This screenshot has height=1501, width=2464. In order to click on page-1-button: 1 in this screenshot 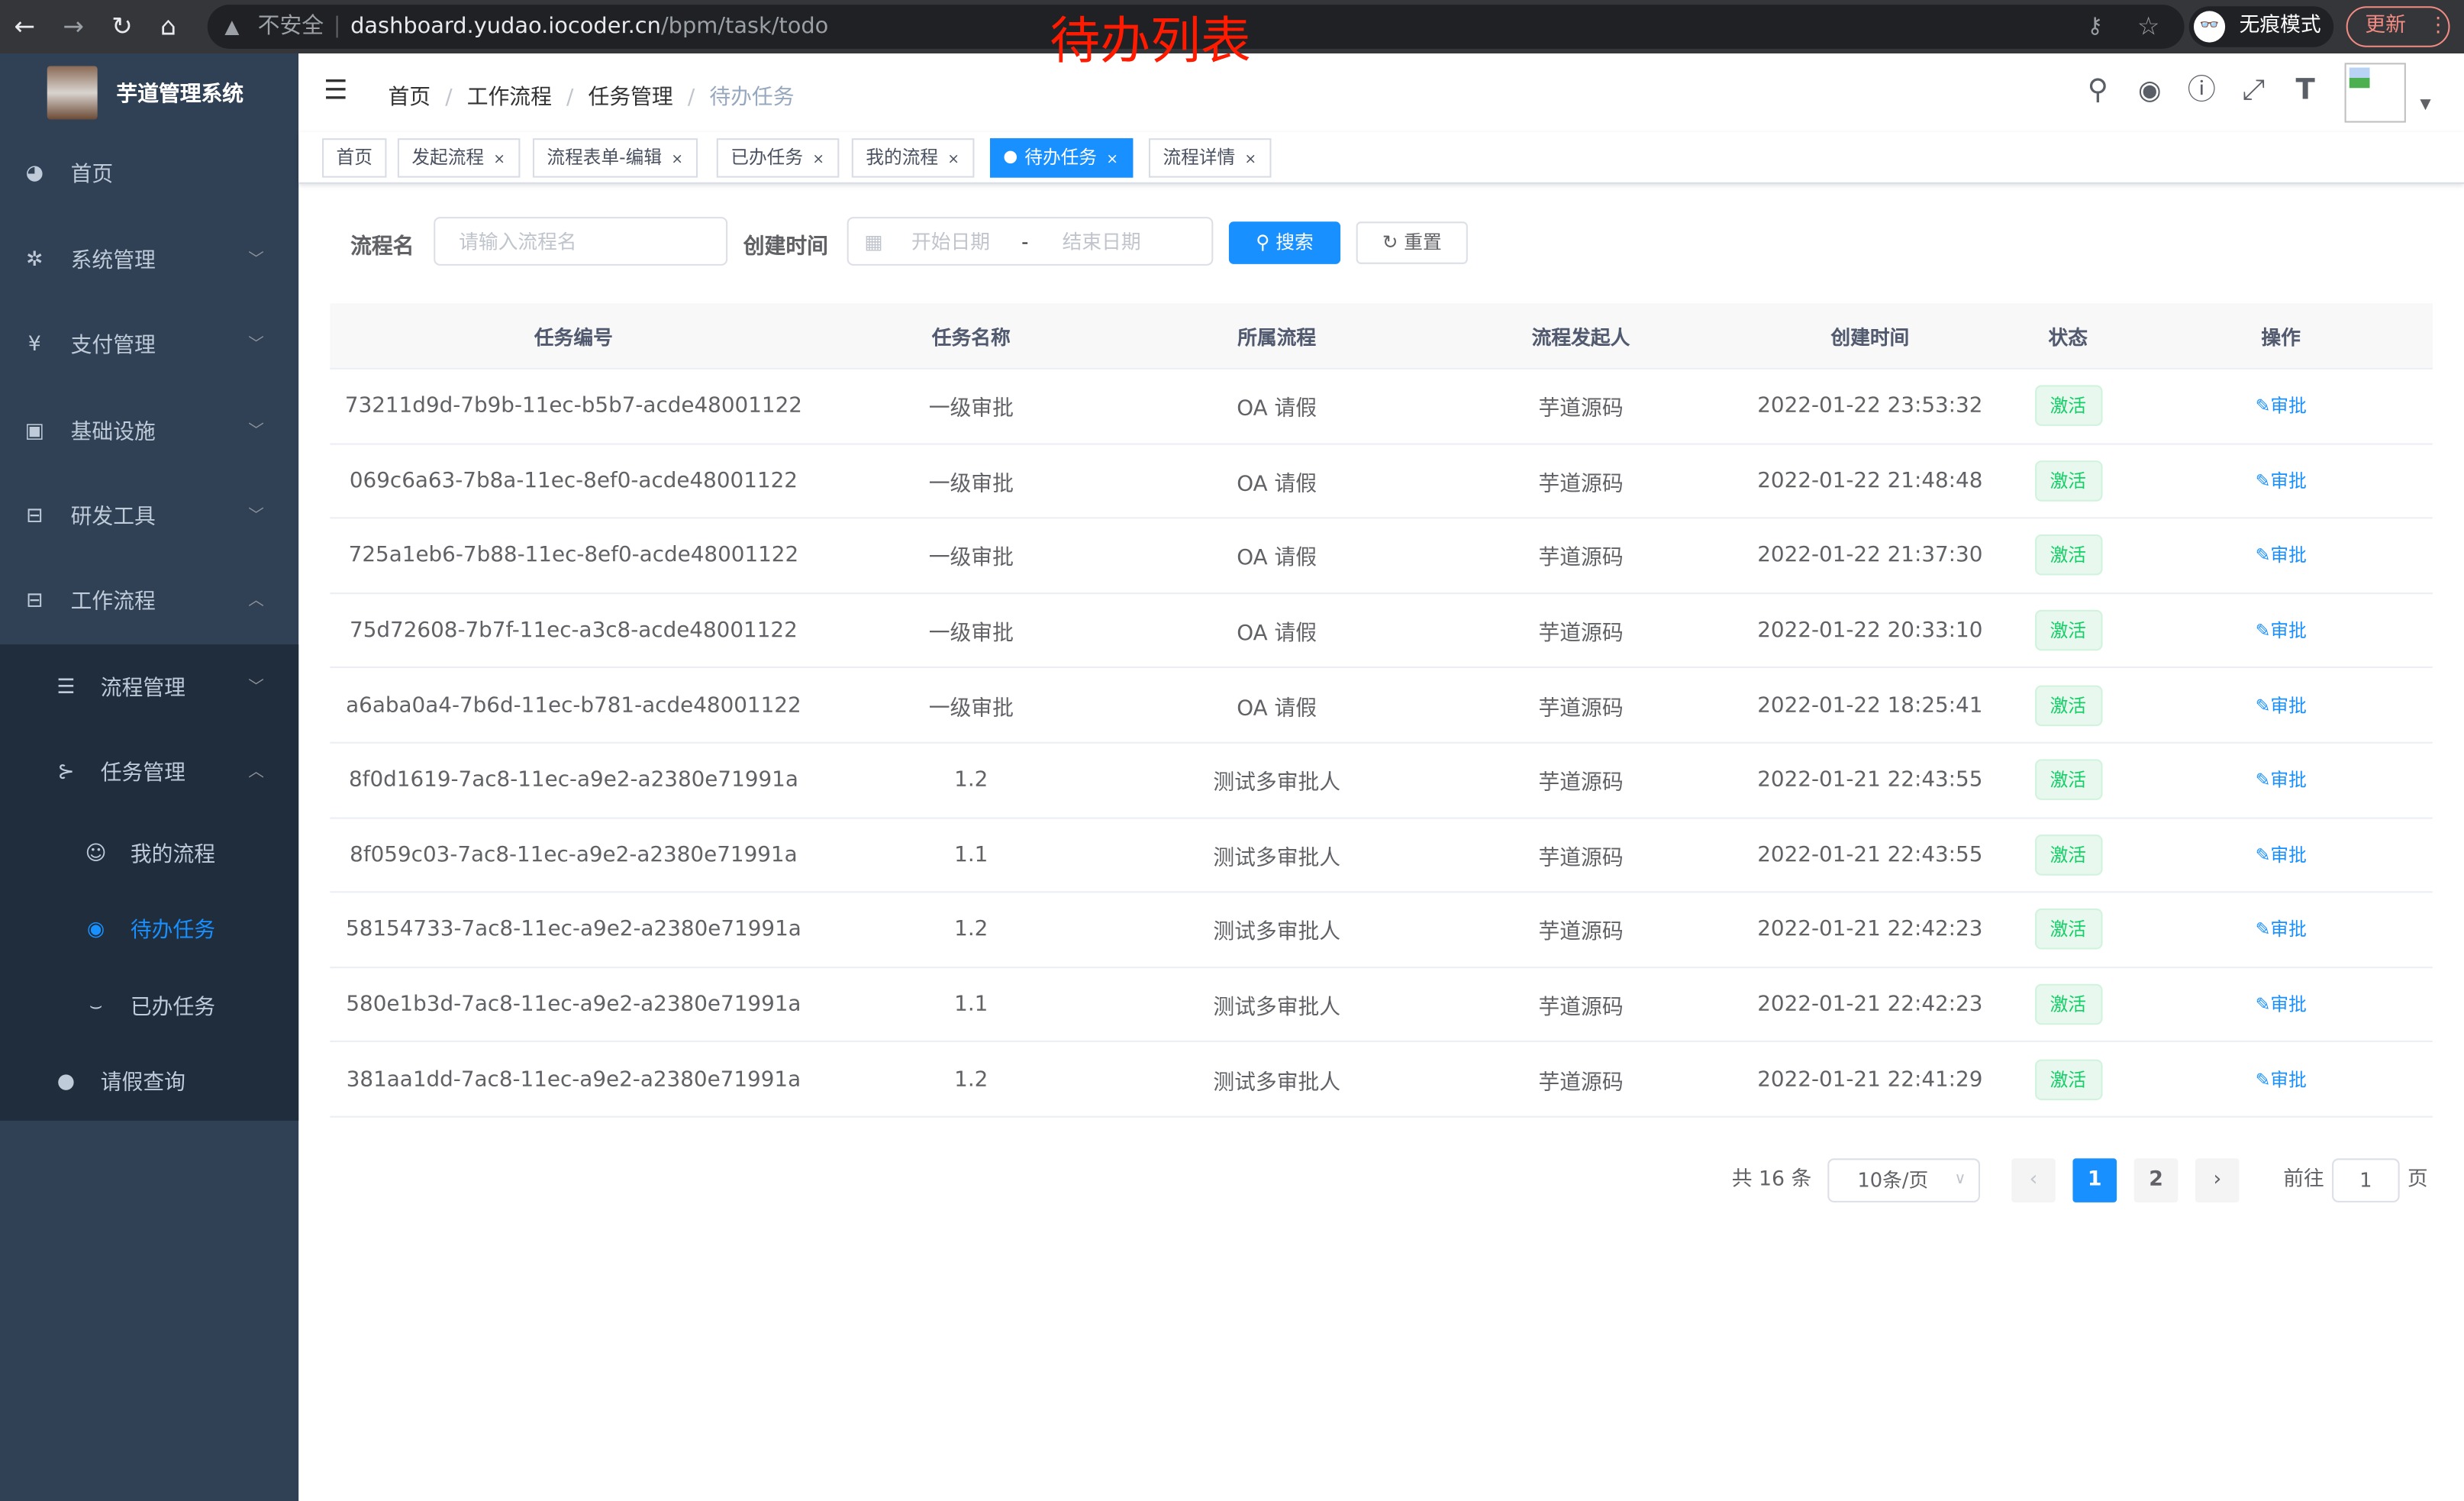, I will do `click(2095, 1180)`.